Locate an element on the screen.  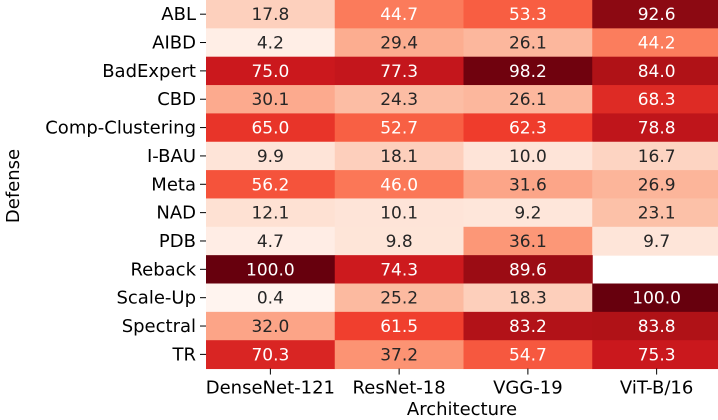
cell-value-label: 18.3 is located at coordinates (528, 299).